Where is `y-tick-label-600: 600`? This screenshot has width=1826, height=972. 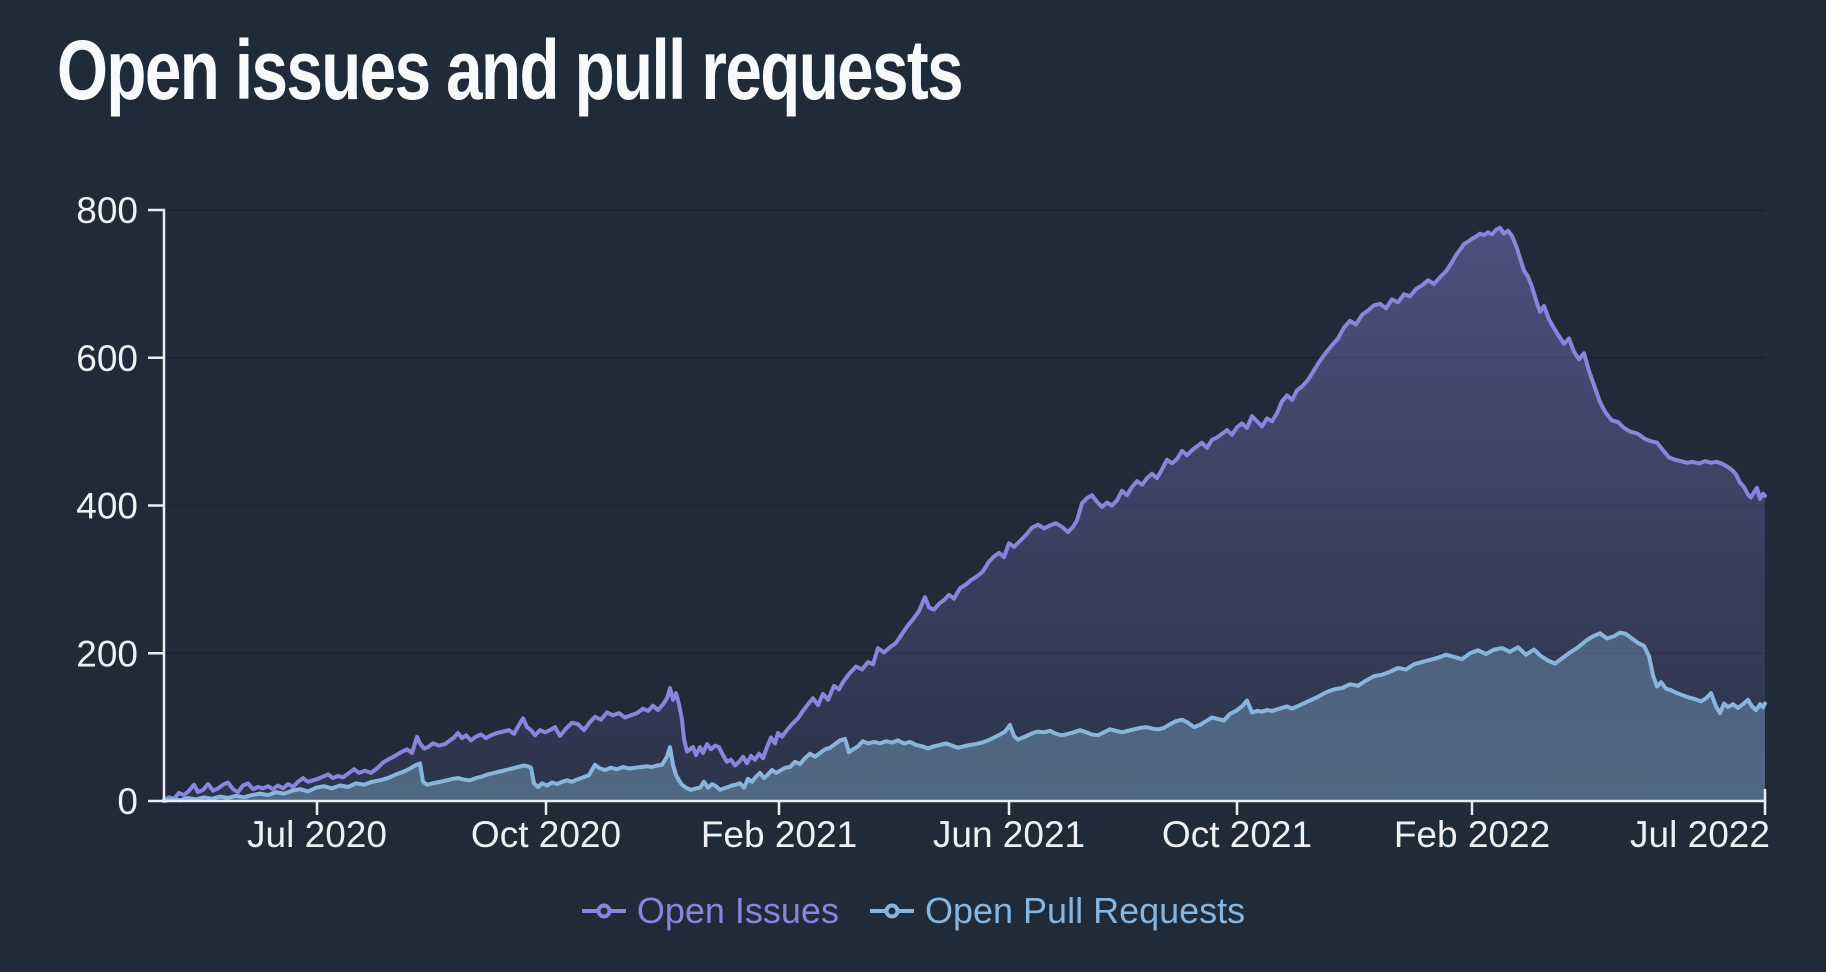
y-tick-label-600: 600 is located at coordinates (107, 358).